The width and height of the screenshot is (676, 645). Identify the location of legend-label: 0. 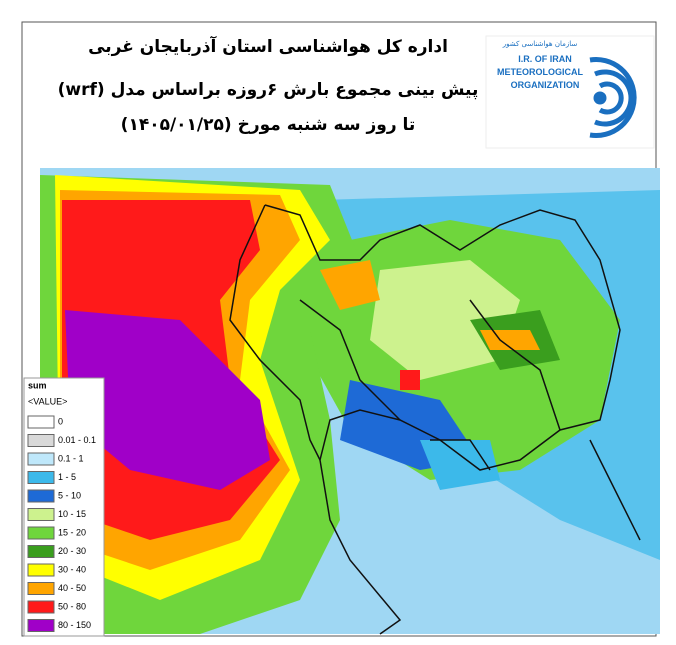
(60, 421).